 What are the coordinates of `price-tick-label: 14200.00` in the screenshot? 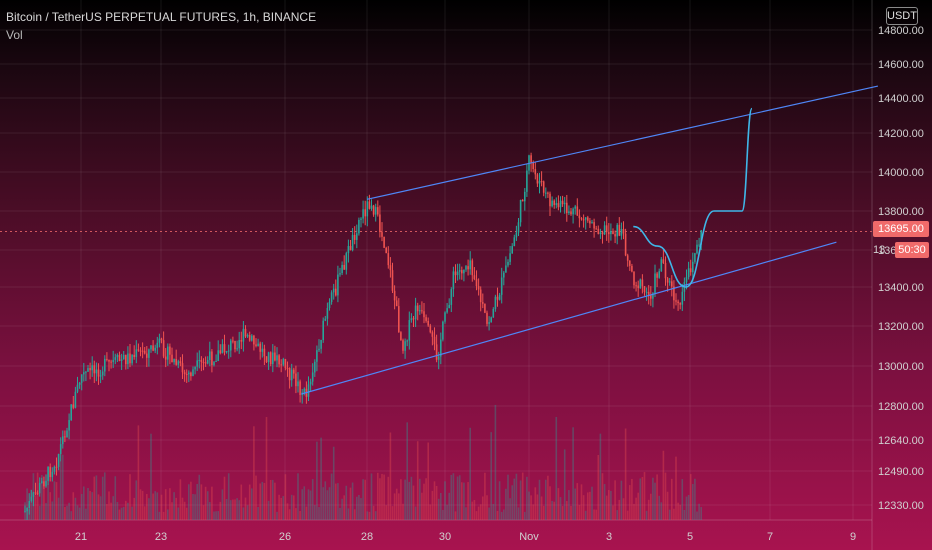 It's located at (901, 134).